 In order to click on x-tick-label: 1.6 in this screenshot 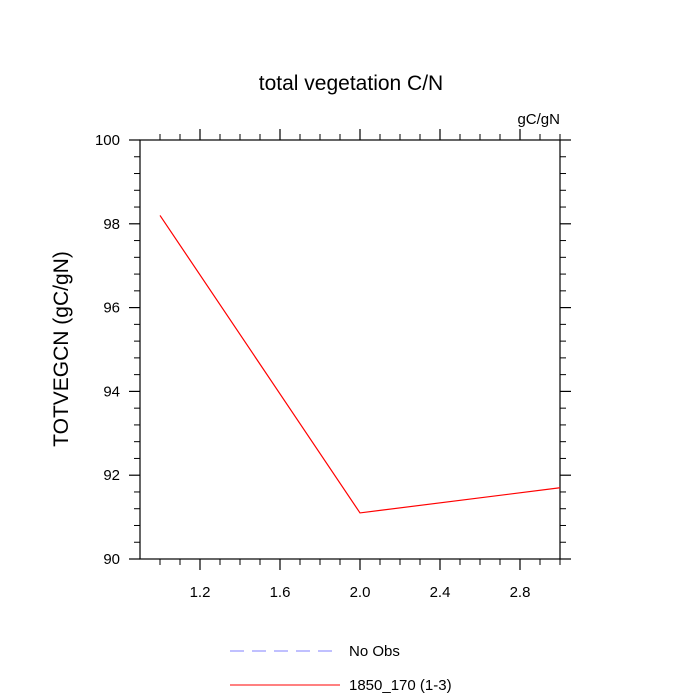, I will do `click(280, 592)`.